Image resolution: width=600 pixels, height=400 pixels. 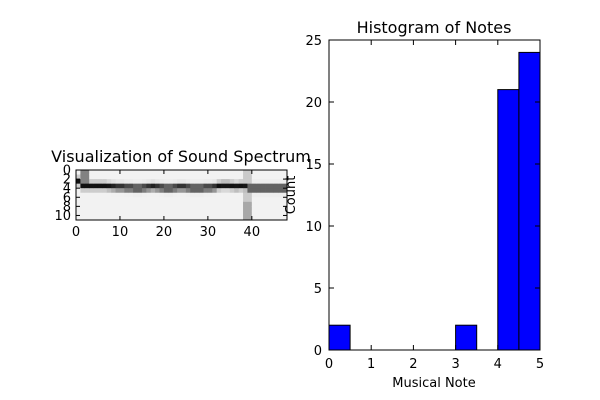 What do you see at coordinates (120, 232) in the screenshot?
I see `spectrum-x-tick-label: 10` at bounding box center [120, 232].